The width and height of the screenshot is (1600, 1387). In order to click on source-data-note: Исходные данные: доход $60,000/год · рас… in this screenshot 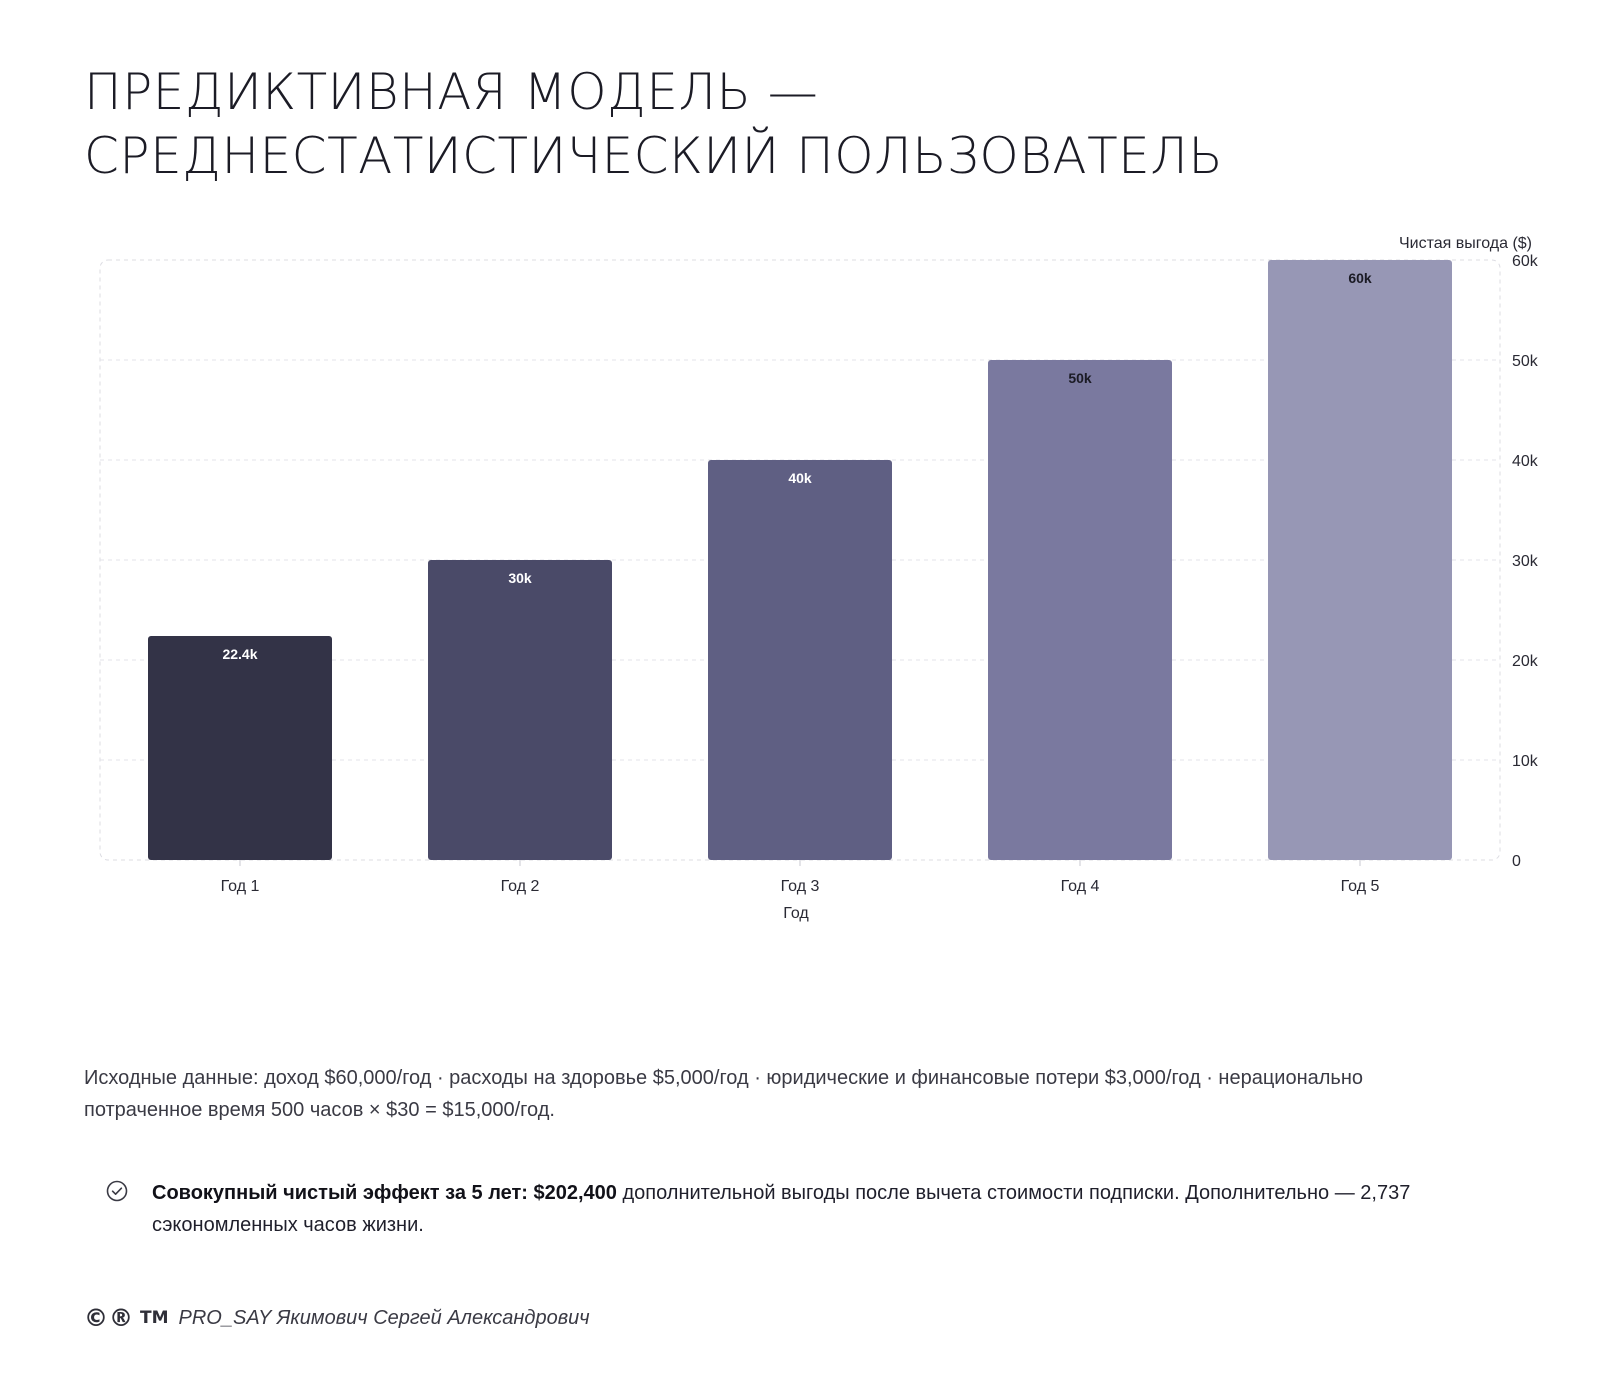, I will do `click(724, 1094)`.